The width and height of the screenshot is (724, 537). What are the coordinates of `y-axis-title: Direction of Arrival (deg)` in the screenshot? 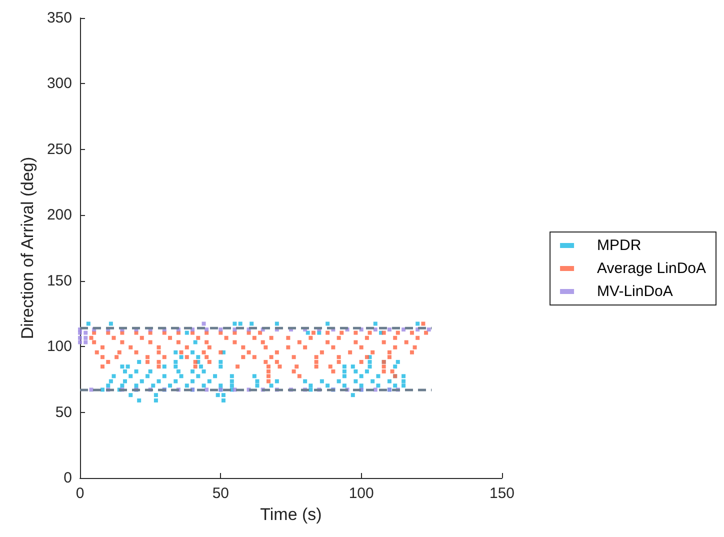 It's located at (28, 248).